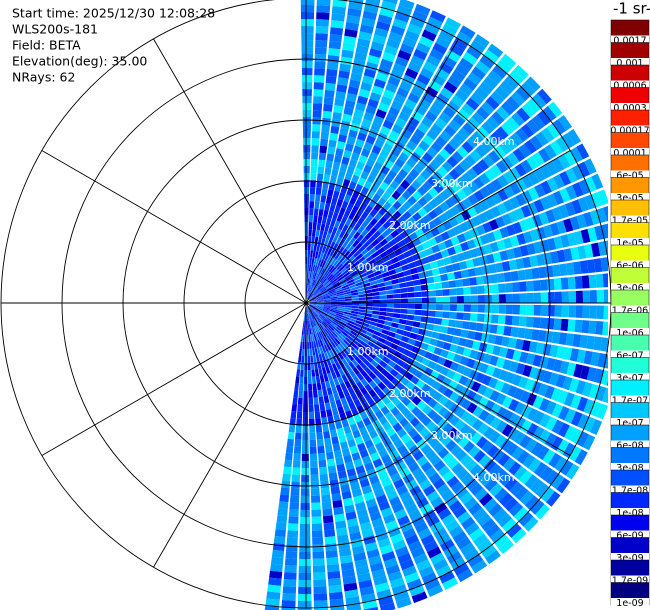 This screenshot has width=650, height=610. What do you see at coordinates (629, 423) in the screenshot?
I see `colorbar-label: 1e-07` at bounding box center [629, 423].